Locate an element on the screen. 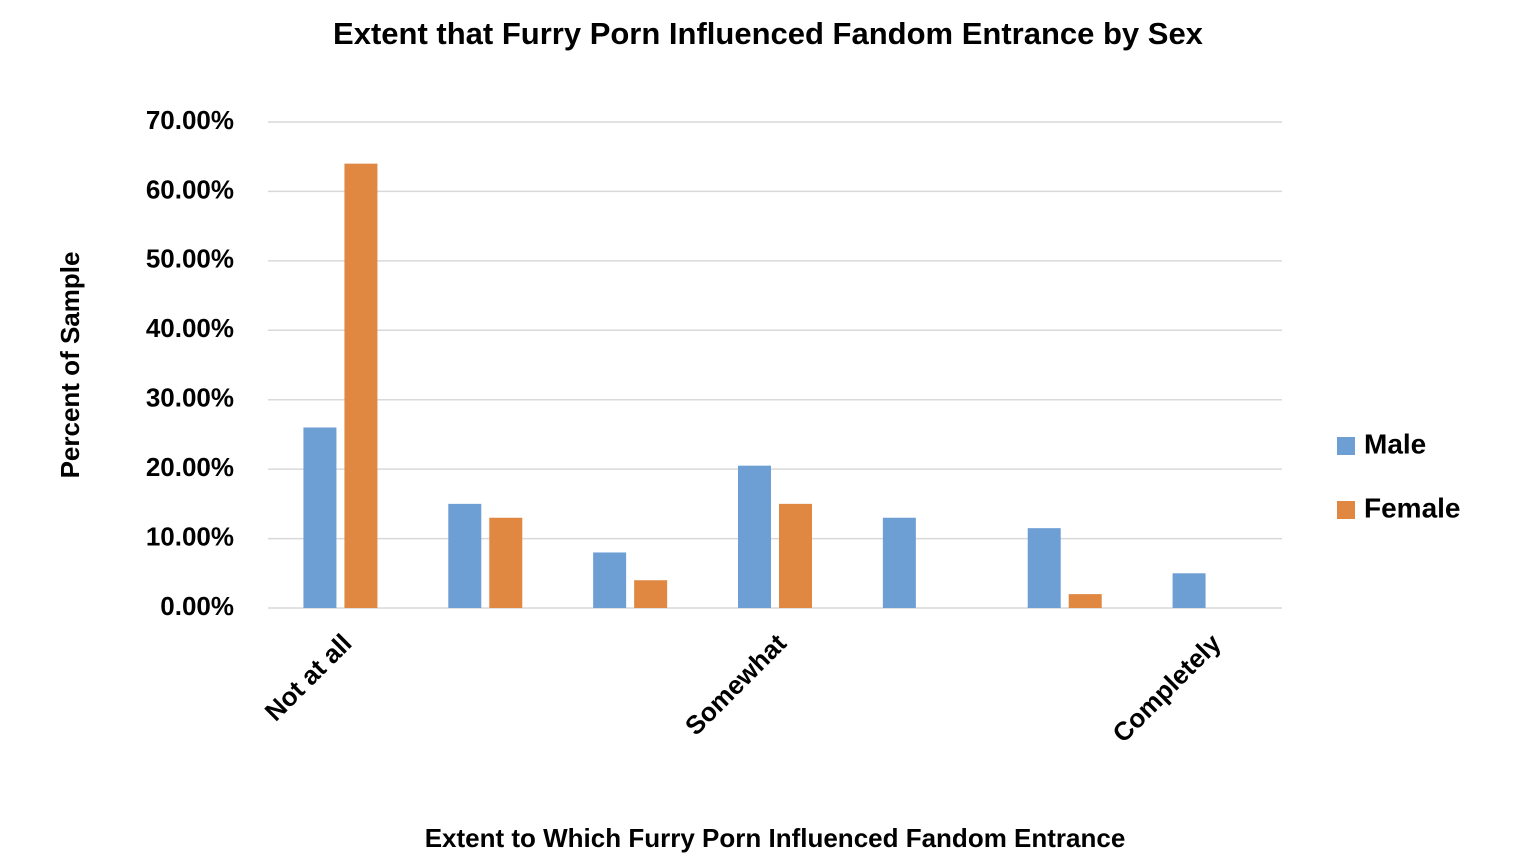  y-tick-label: 50.00% is located at coordinates (190, 259).